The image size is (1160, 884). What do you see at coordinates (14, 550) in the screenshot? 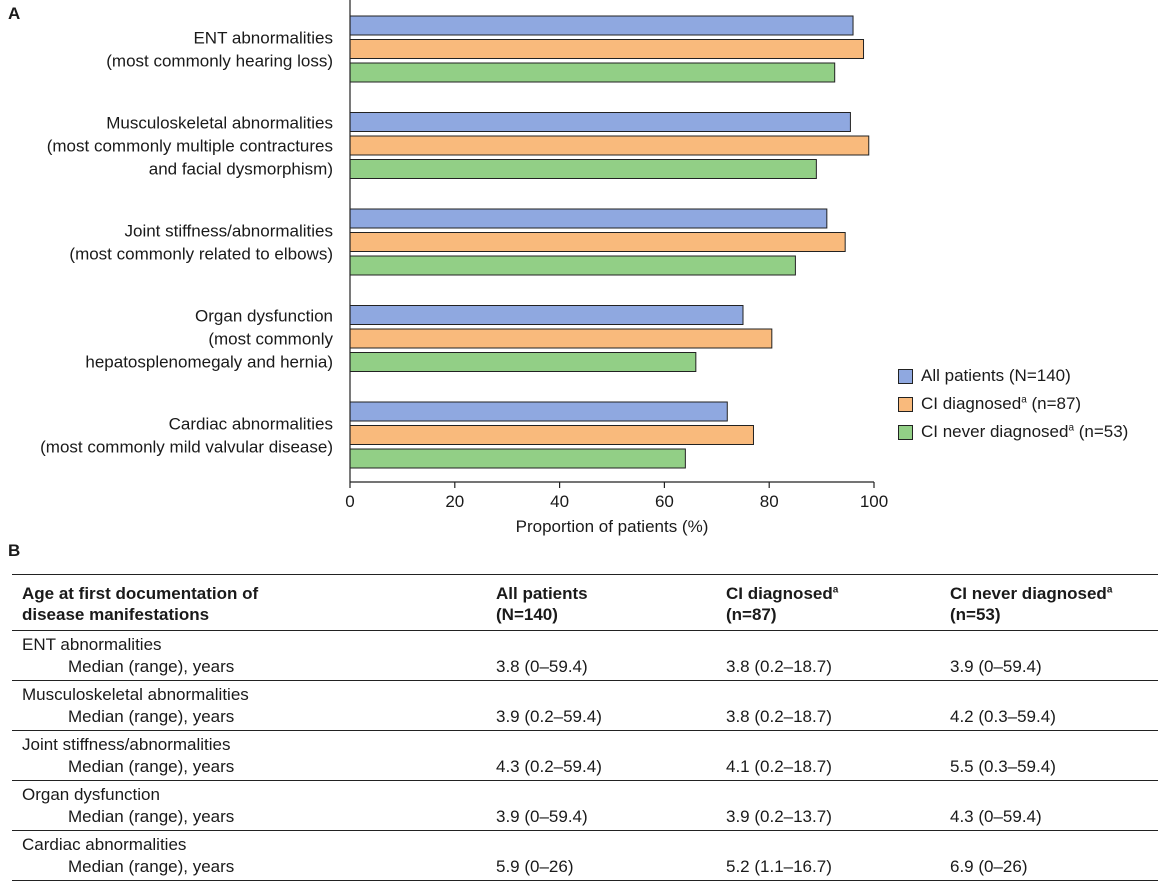
I see `panel-b-label: B` at bounding box center [14, 550].